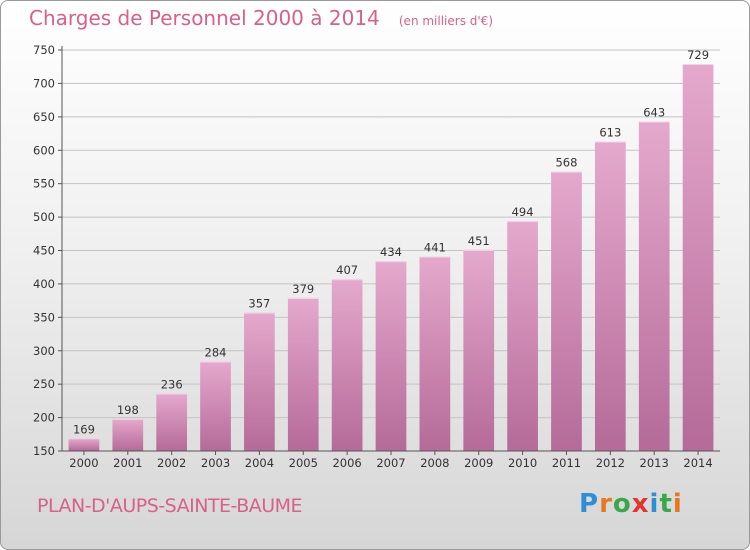 The height and width of the screenshot is (550, 750). What do you see at coordinates (523, 212) in the screenshot?
I see `value-label: 494` at bounding box center [523, 212].